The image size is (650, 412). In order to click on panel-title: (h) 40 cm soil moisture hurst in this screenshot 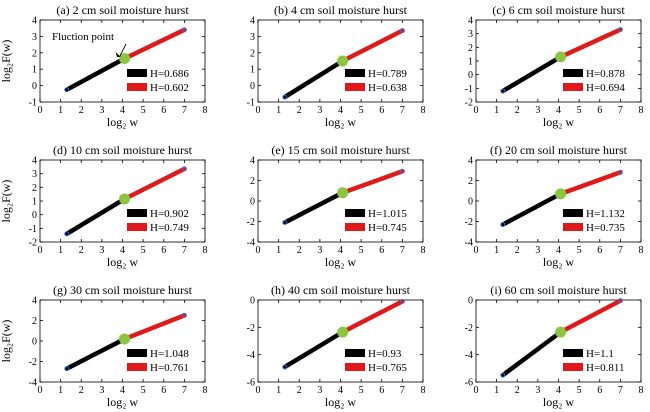, I will do `click(341, 290)`.